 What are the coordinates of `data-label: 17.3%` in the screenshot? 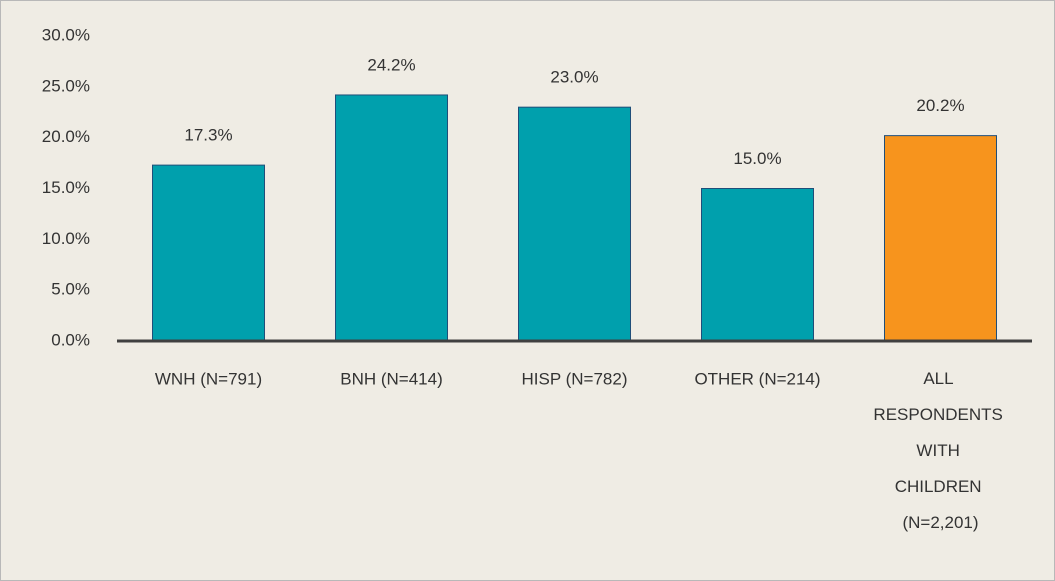 It's located at (208, 135).